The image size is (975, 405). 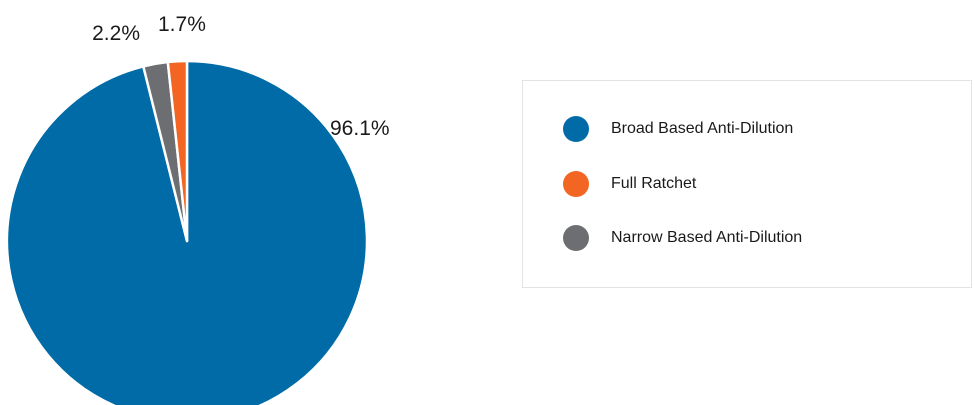 I want to click on legend-item-full-ratchet: Full Ratchet, so click(x=629, y=184).